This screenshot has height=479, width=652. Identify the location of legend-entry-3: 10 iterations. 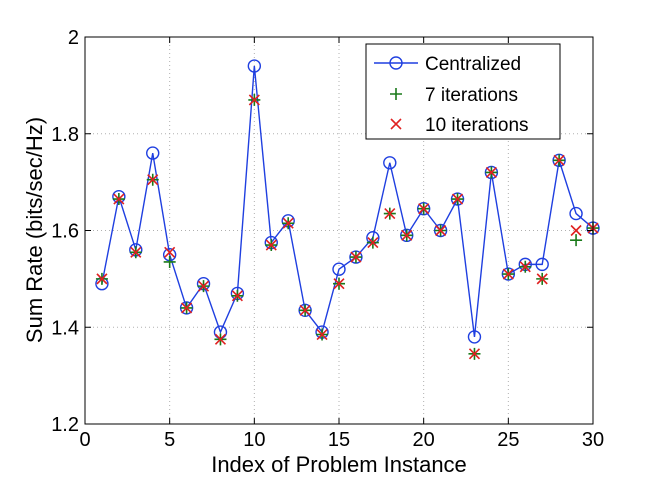
(459, 125).